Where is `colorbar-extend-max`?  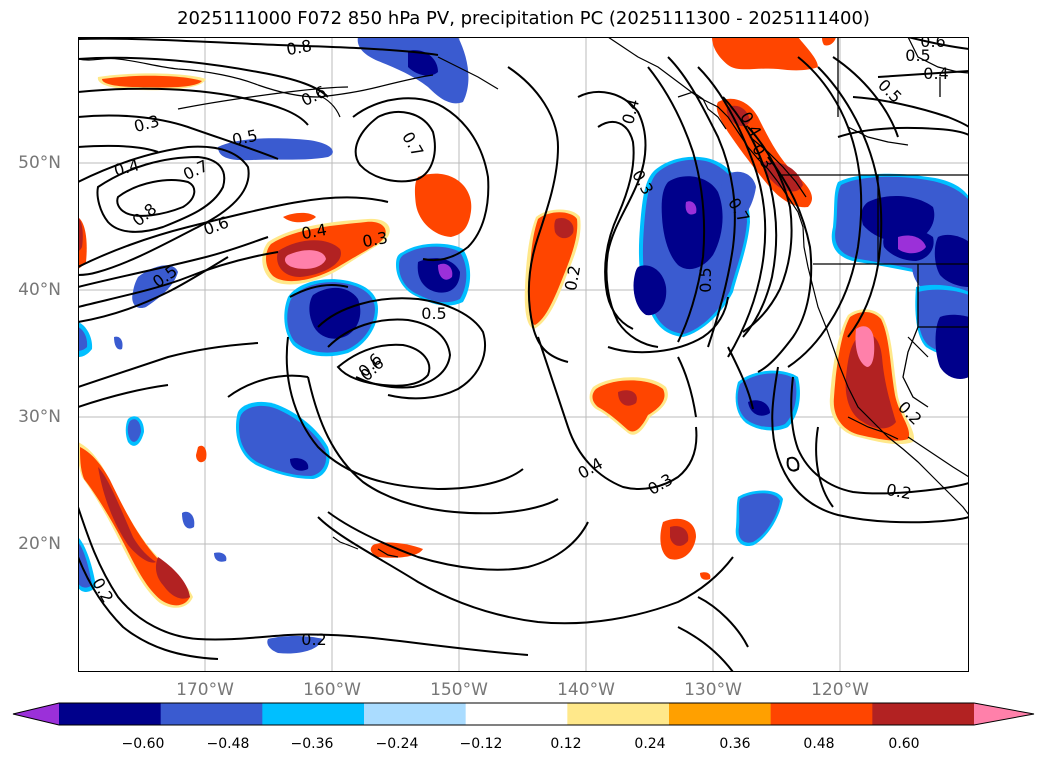
colorbar-extend-max is located at coordinates (1004, 714).